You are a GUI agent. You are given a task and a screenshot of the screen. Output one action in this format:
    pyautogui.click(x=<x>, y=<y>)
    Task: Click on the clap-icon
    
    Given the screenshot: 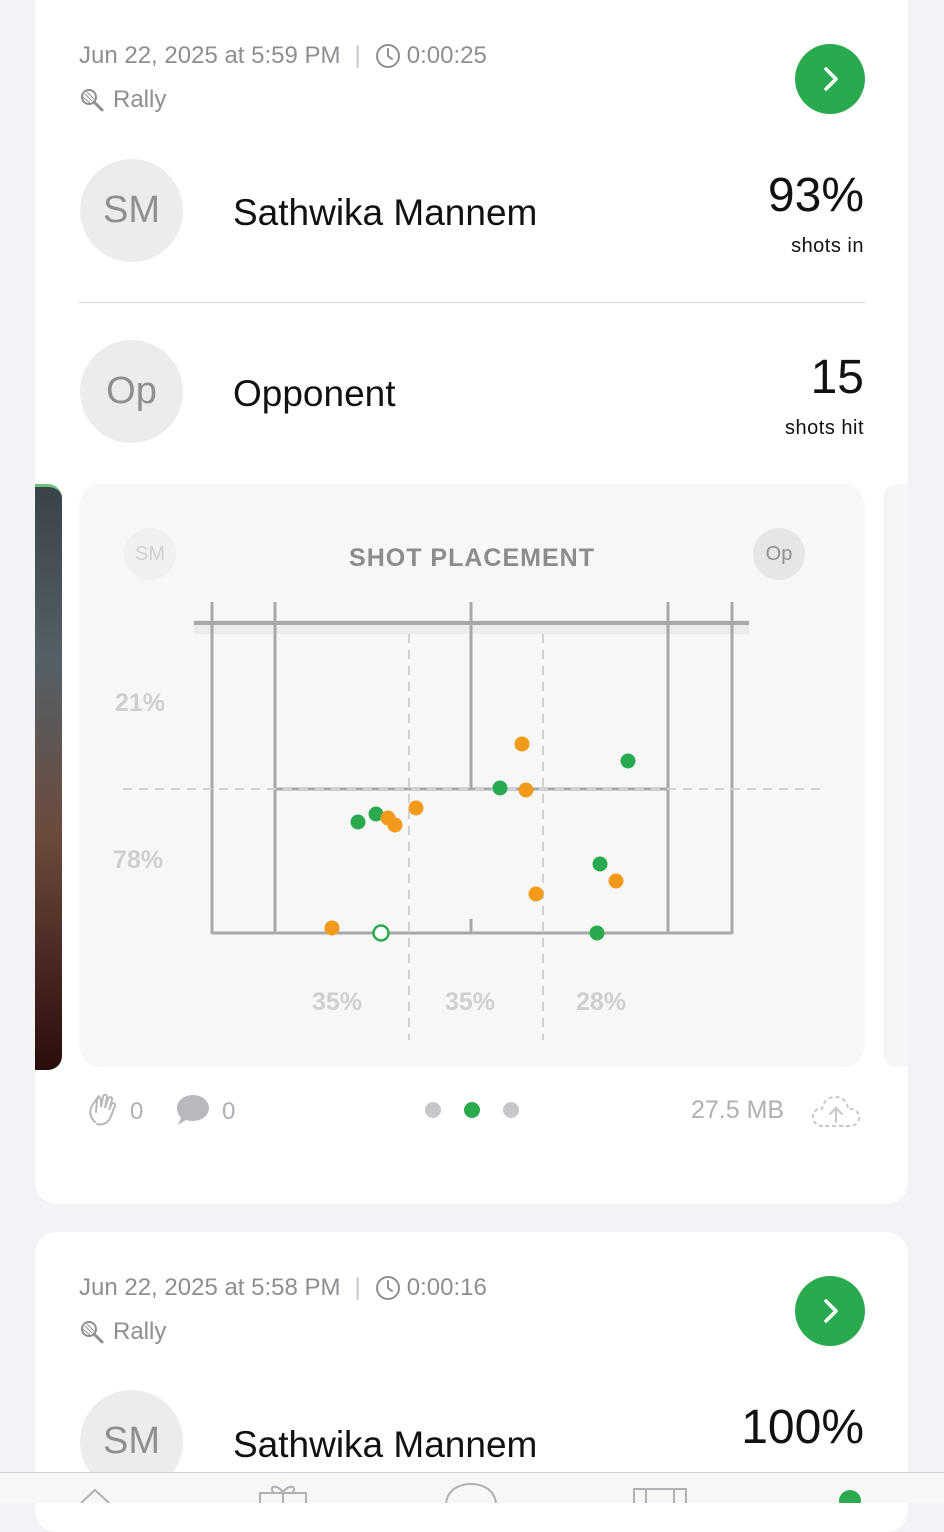 What is the action you would take?
    pyautogui.click(x=103, y=1110)
    